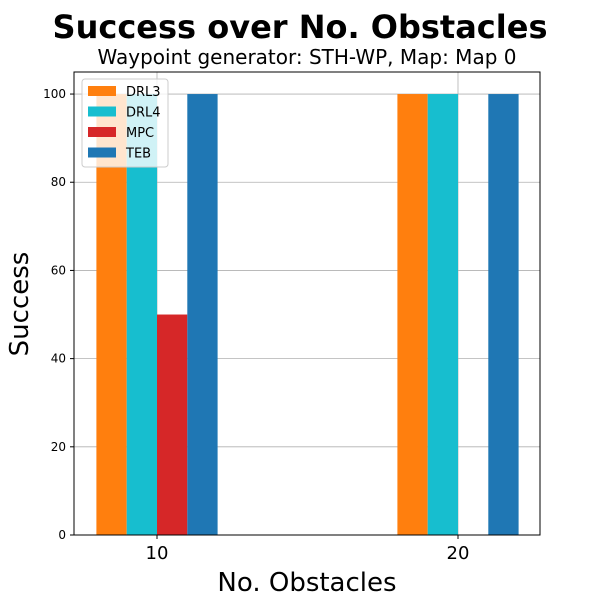  Describe the element at coordinates (102, 91) in the screenshot. I see `legend-swatch-drl3` at that location.